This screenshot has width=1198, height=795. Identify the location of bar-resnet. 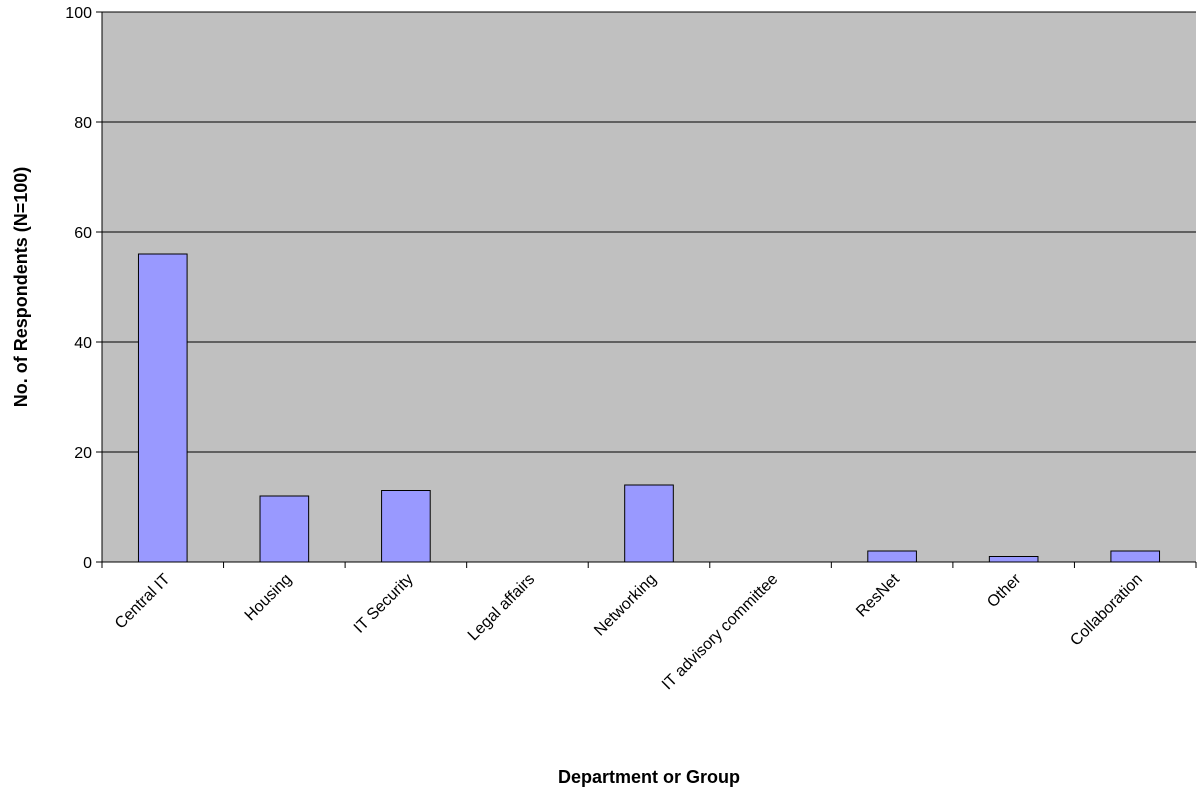
(892, 556).